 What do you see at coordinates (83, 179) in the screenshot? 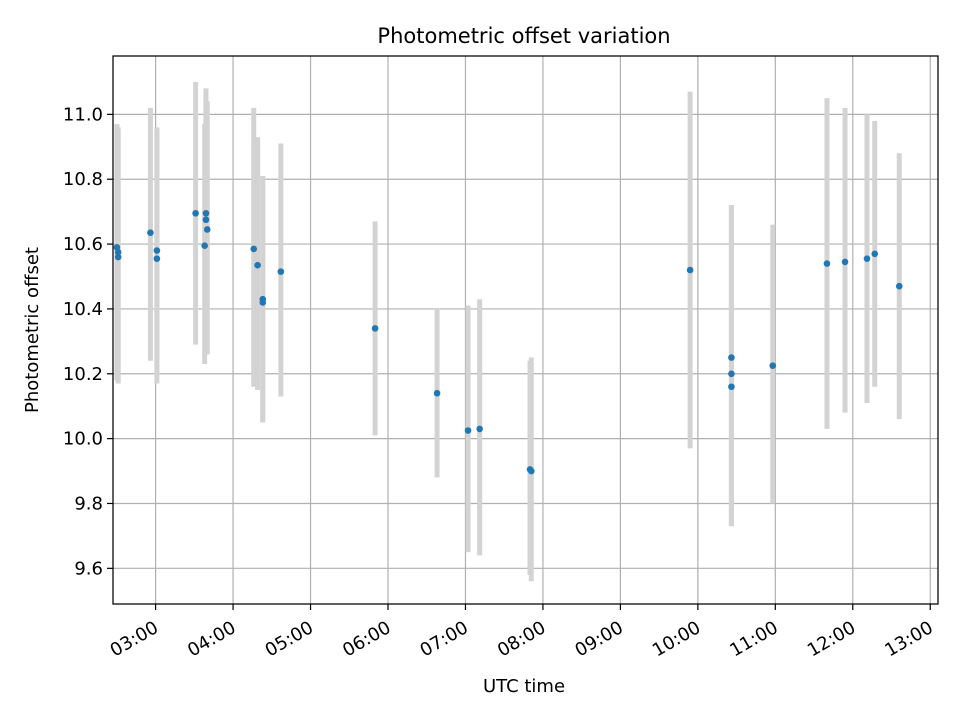
I see `y-tick-label: 10.8` at bounding box center [83, 179].